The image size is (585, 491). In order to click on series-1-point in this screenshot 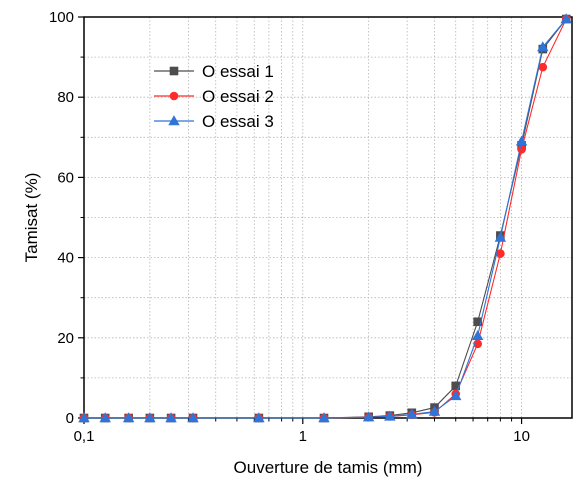, I will do `click(477, 322)`.